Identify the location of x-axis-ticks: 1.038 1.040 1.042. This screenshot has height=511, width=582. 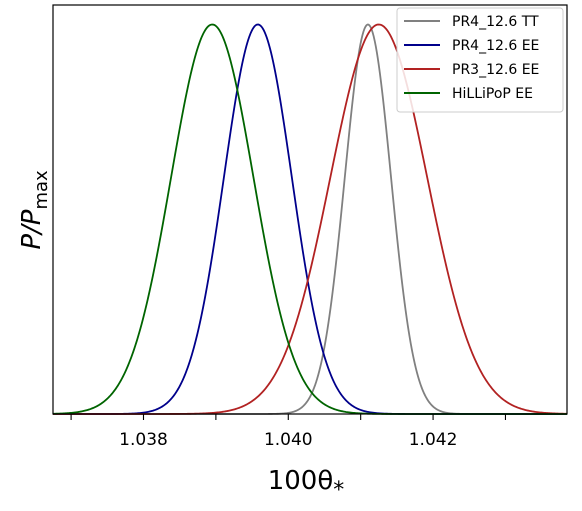
(288, 432).